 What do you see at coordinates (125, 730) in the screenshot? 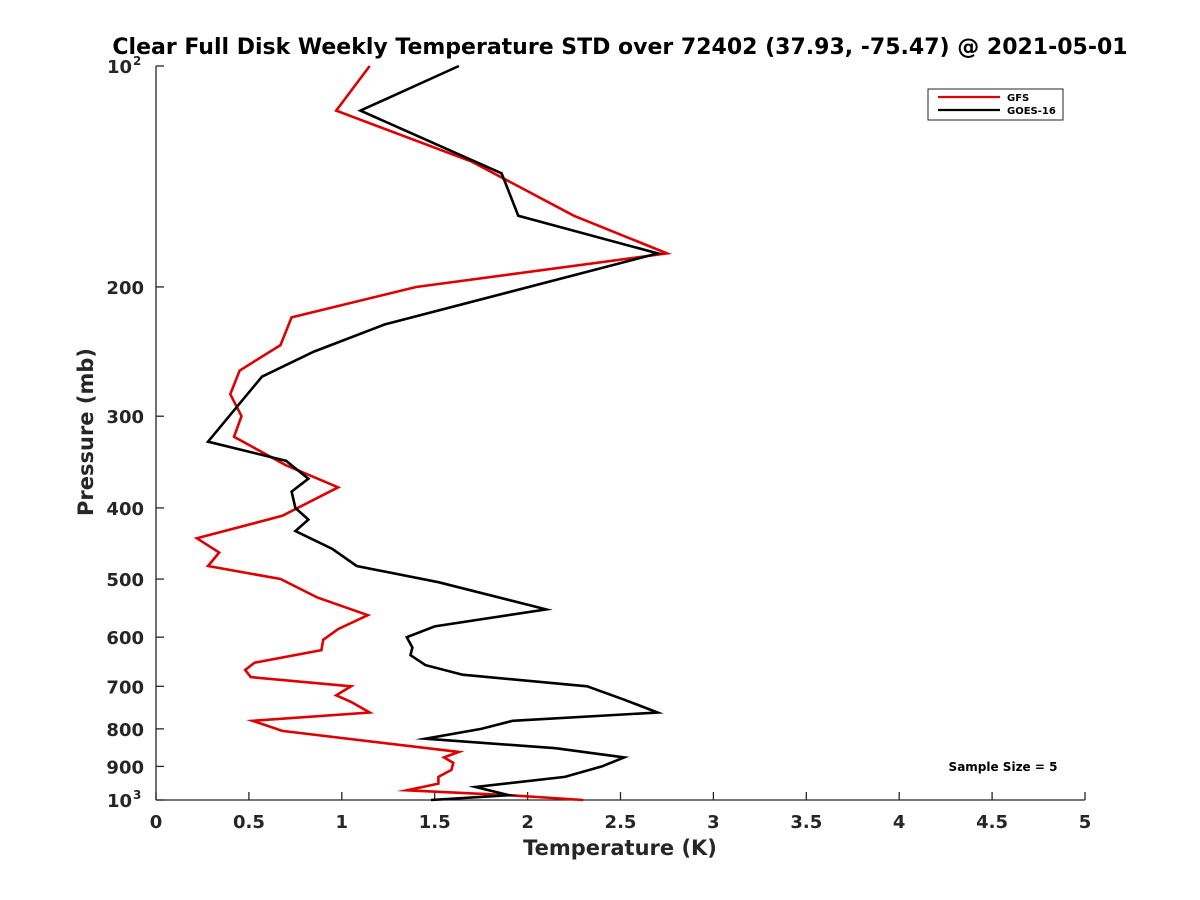
I see `y-tick-label: 800` at bounding box center [125, 730].